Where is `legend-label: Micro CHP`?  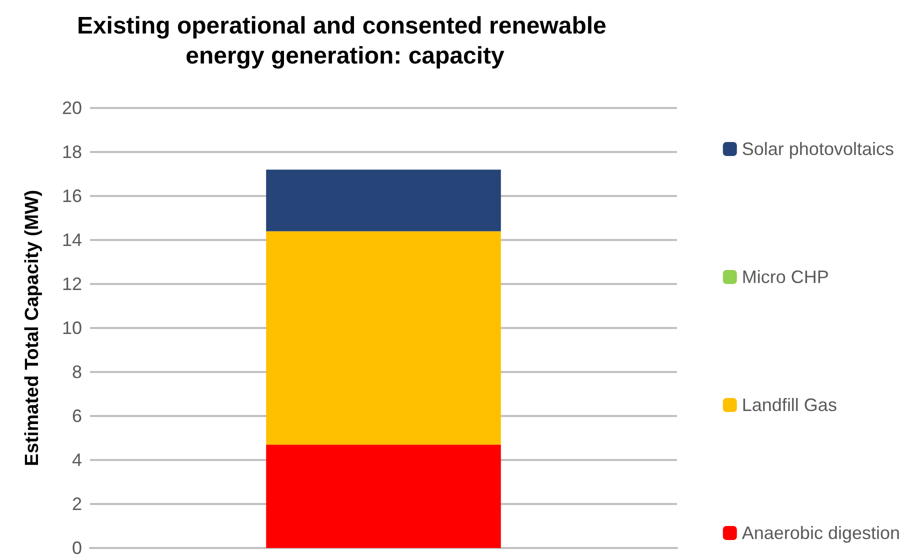 legend-label: Micro CHP is located at coordinates (785, 277).